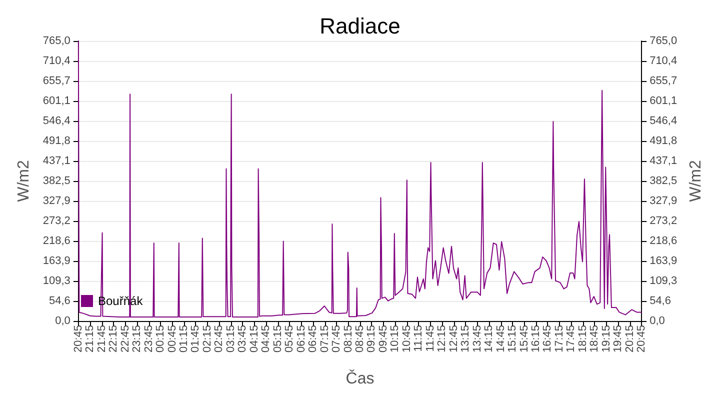  Describe the element at coordinates (59, 301) in the screenshot. I see `y-tick-label: 54,6` at that location.